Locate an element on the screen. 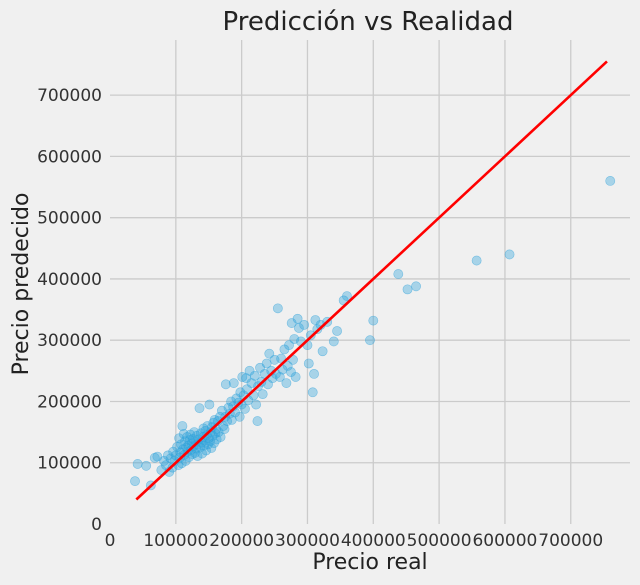 The width and height of the screenshot is (640, 585). x-tick-label: 400000 is located at coordinates (373, 541).